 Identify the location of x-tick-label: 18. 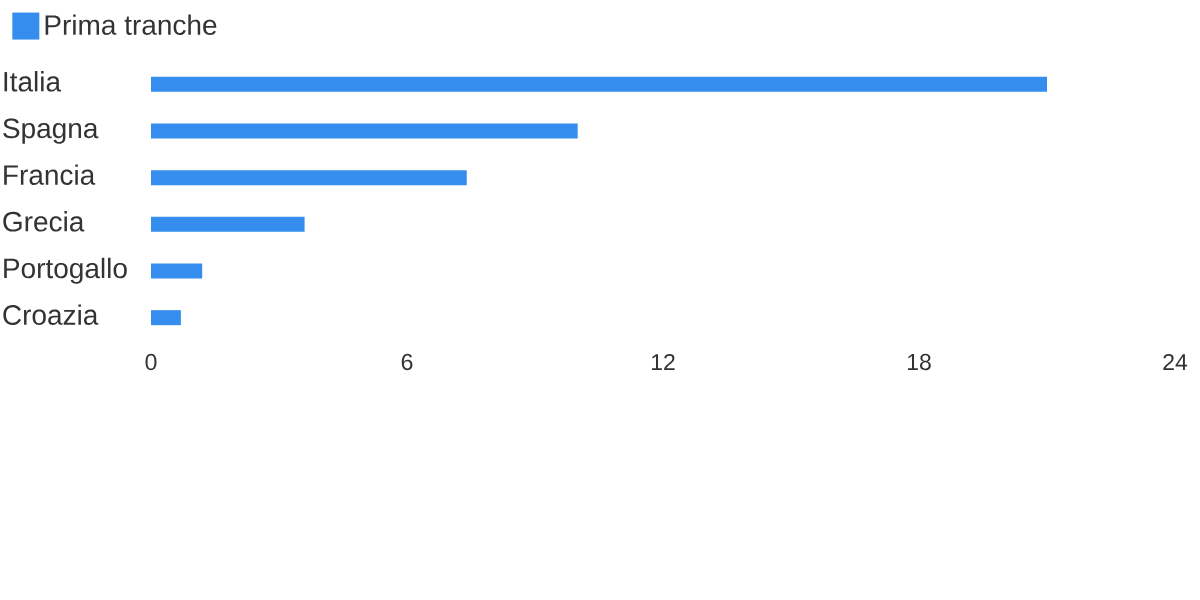
(919, 362).